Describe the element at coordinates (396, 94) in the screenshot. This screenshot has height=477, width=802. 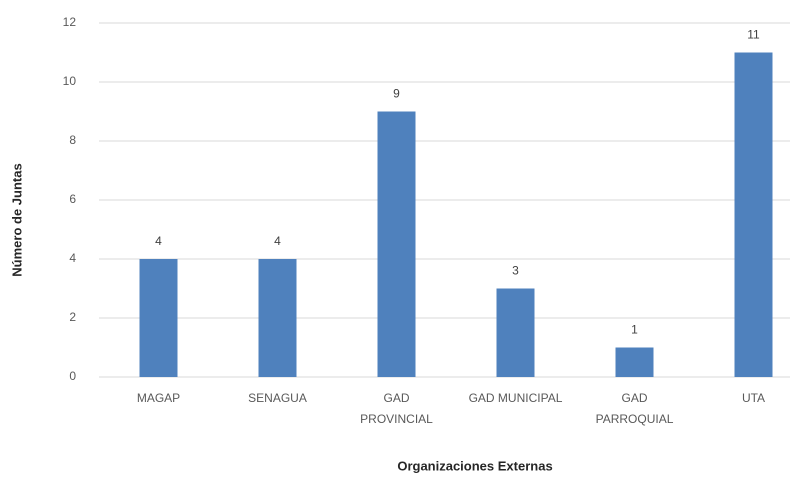
I see `data-label: 9` at that location.